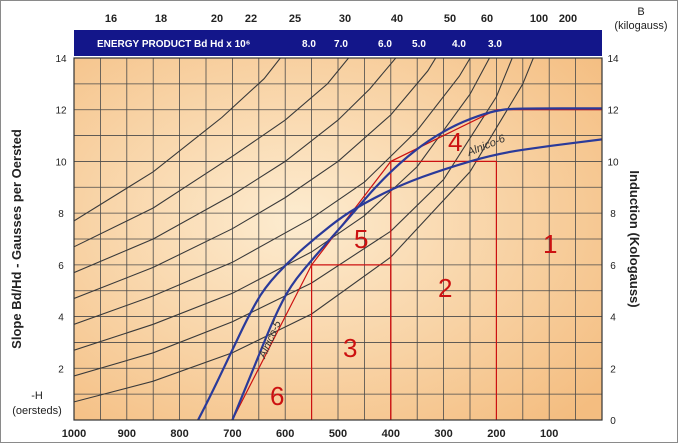 The height and width of the screenshot is (443, 678). I want to click on y-right-tick-label: 8, so click(613, 214).